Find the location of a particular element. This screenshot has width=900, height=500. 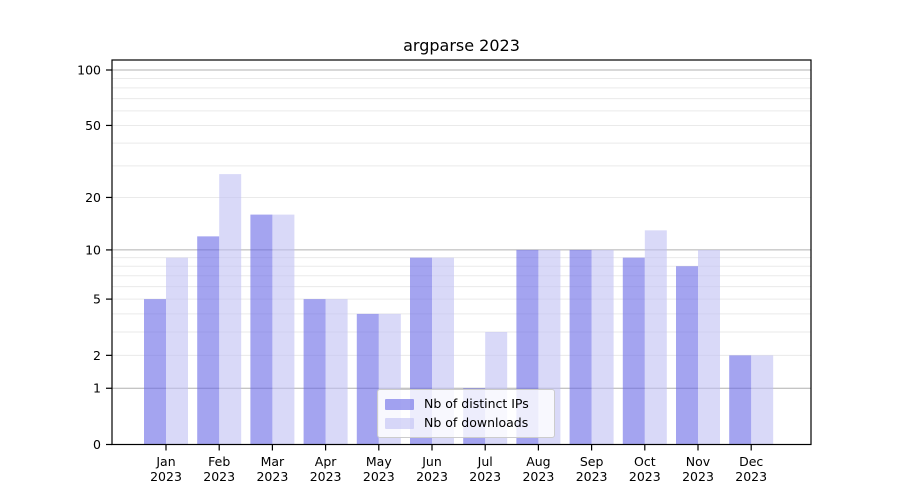

y-tick-label: 0 is located at coordinates (97, 444).